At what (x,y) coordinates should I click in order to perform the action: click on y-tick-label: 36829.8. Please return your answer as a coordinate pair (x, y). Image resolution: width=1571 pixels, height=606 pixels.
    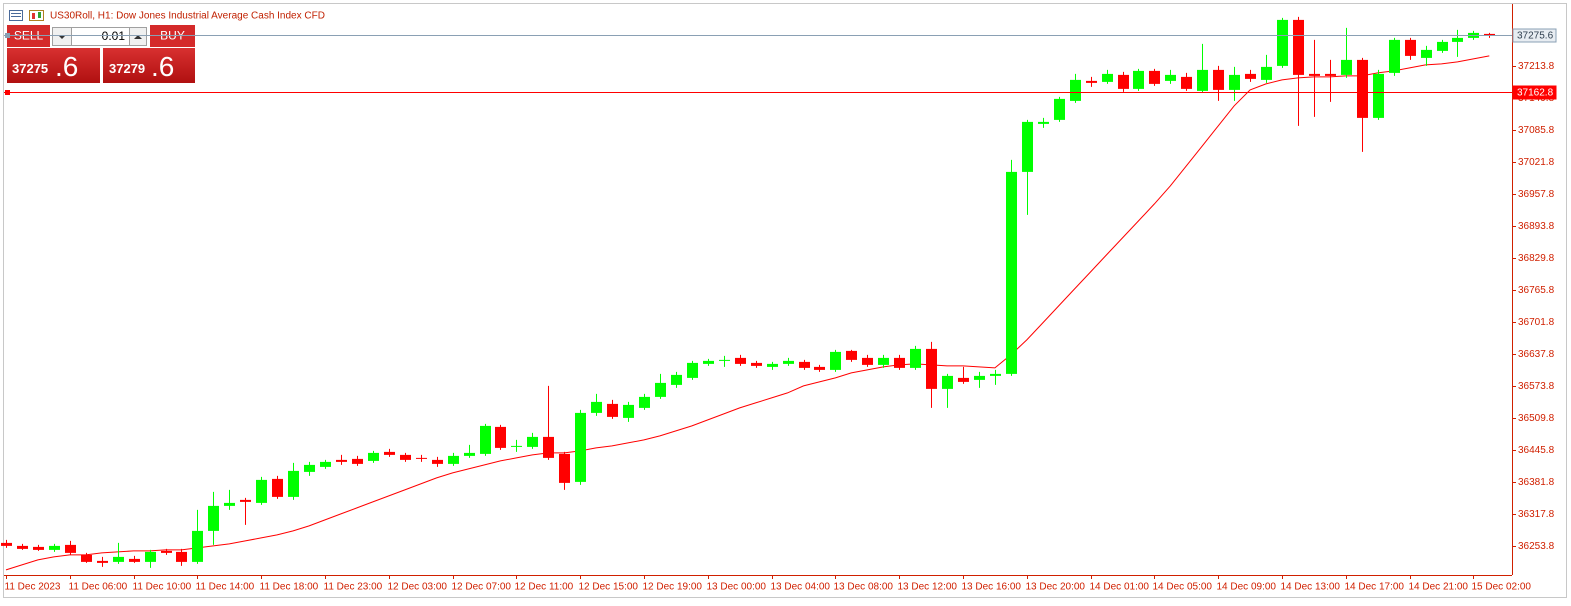
    Looking at the image, I should click on (1536, 258).